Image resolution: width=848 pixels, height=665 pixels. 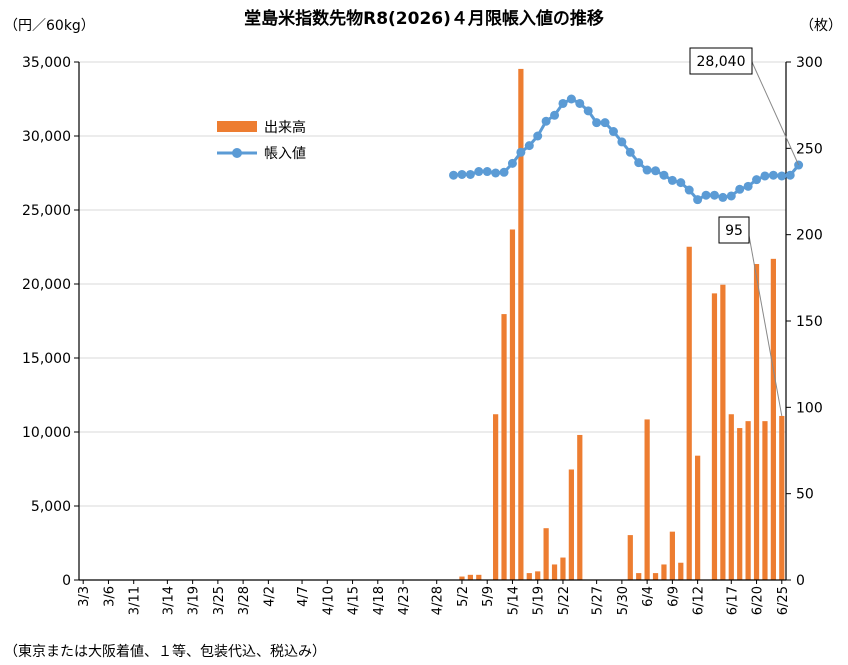 What do you see at coordinates (84, 596) in the screenshot?
I see `x-tick-label: 3/3` at bounding box center [84, 596].